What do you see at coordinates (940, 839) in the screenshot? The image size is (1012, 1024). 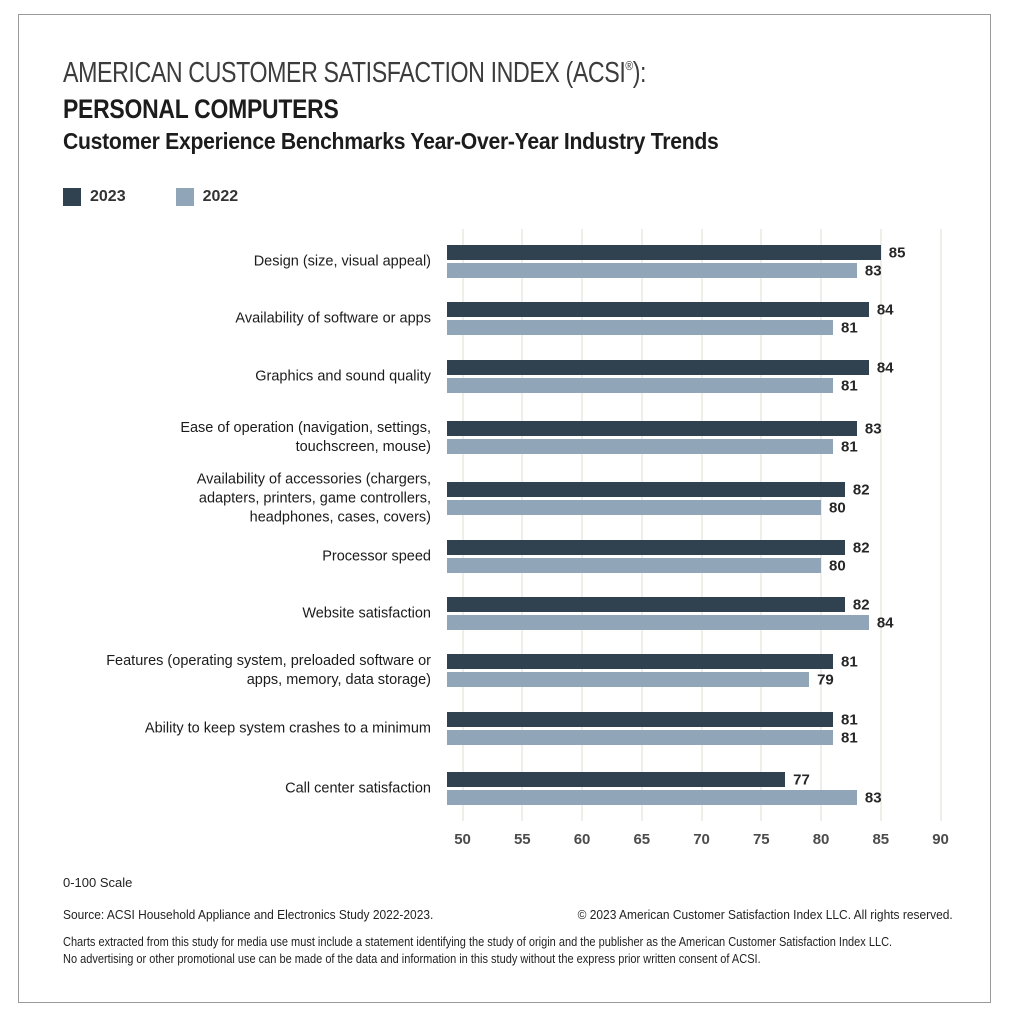 I see `x-tick-90: 90` at bounding box center [940, 839].